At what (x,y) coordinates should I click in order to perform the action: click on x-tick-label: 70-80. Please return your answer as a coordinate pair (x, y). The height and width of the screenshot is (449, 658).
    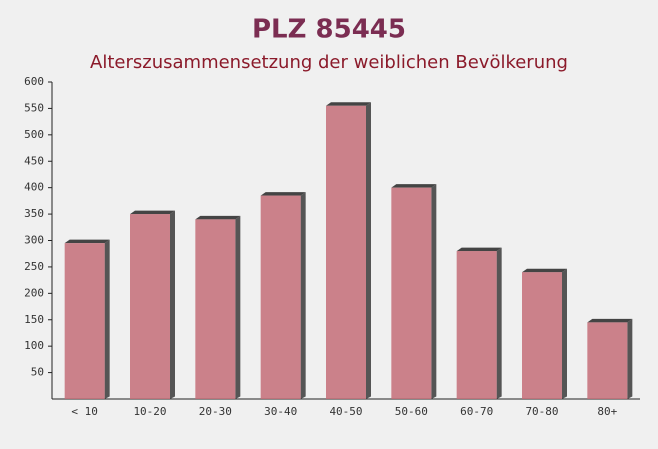
    Looking at the image, I should click on (541, 411).